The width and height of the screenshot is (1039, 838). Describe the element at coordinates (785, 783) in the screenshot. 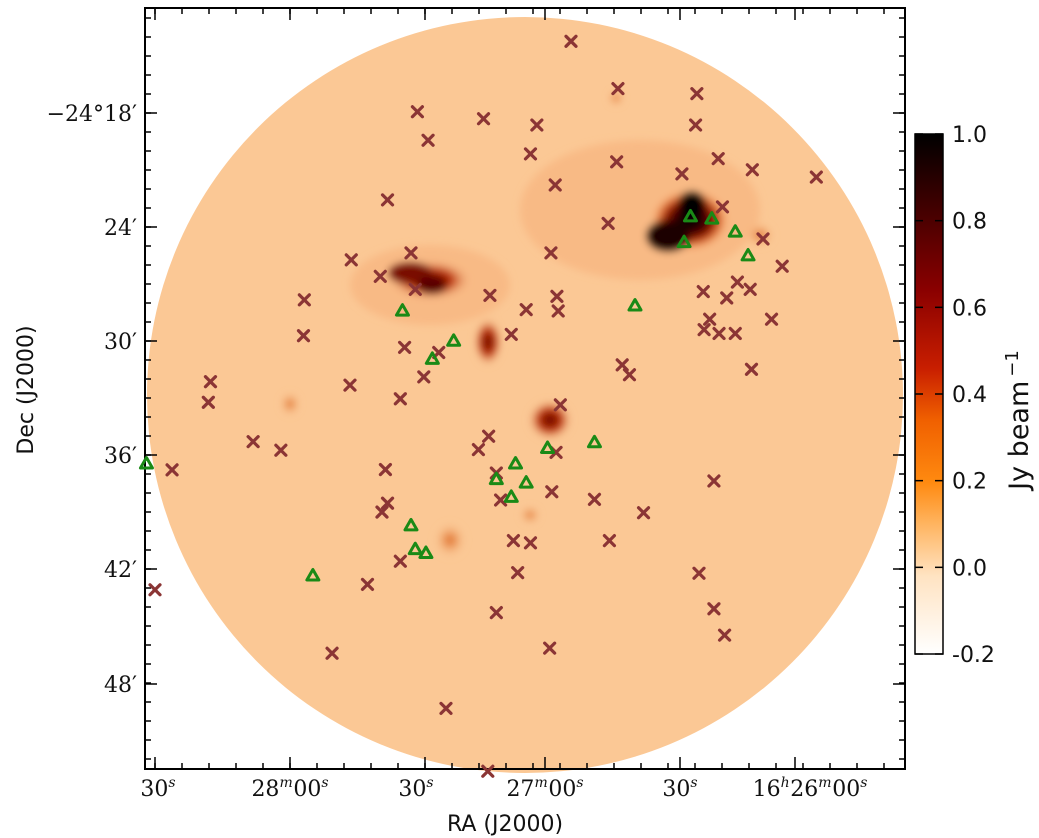

I see `x-tick-unit: h` at that location.